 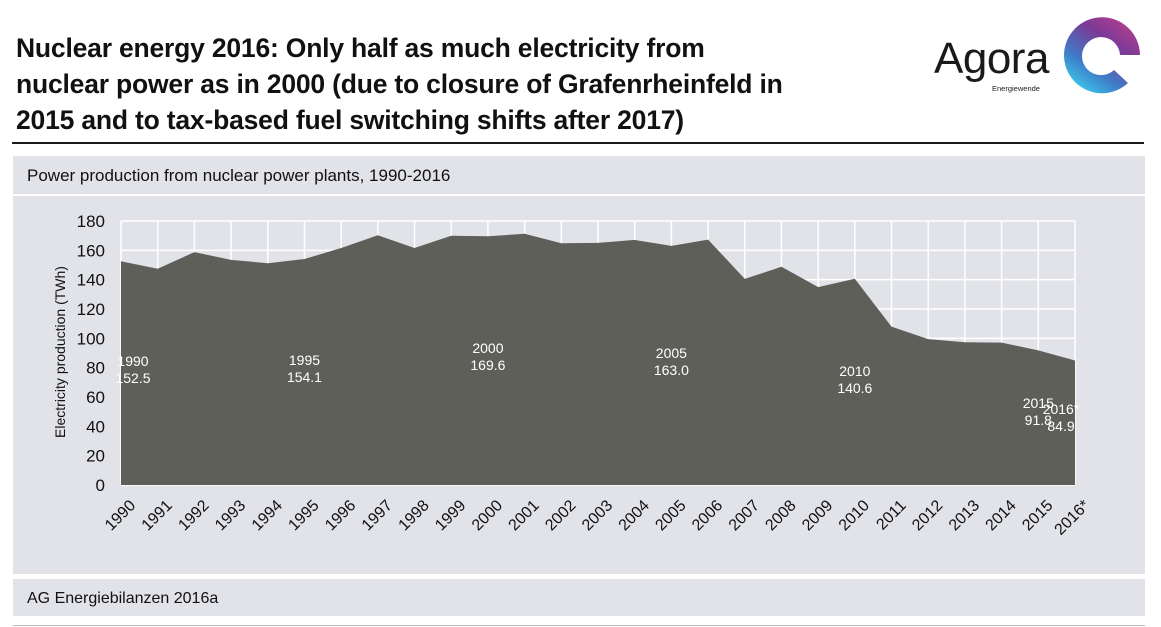 What do you see at coordinates (120, 515) in the screenshot?
I see `x-tick-label: 1990` at bounding box center [120, 515].